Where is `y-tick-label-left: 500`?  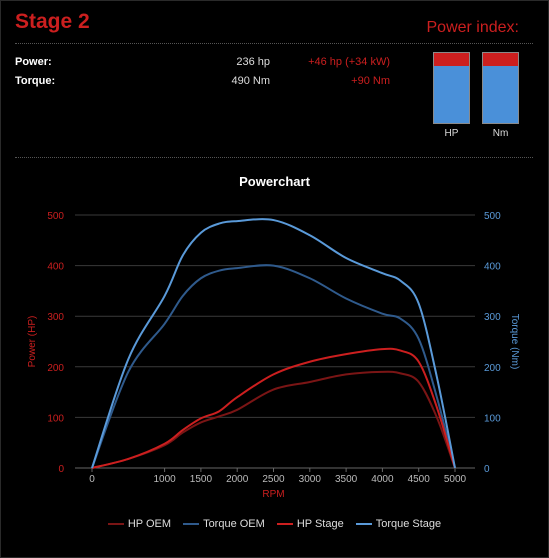 y-tick-label-left: 500 is located at coordinates (55, 216).